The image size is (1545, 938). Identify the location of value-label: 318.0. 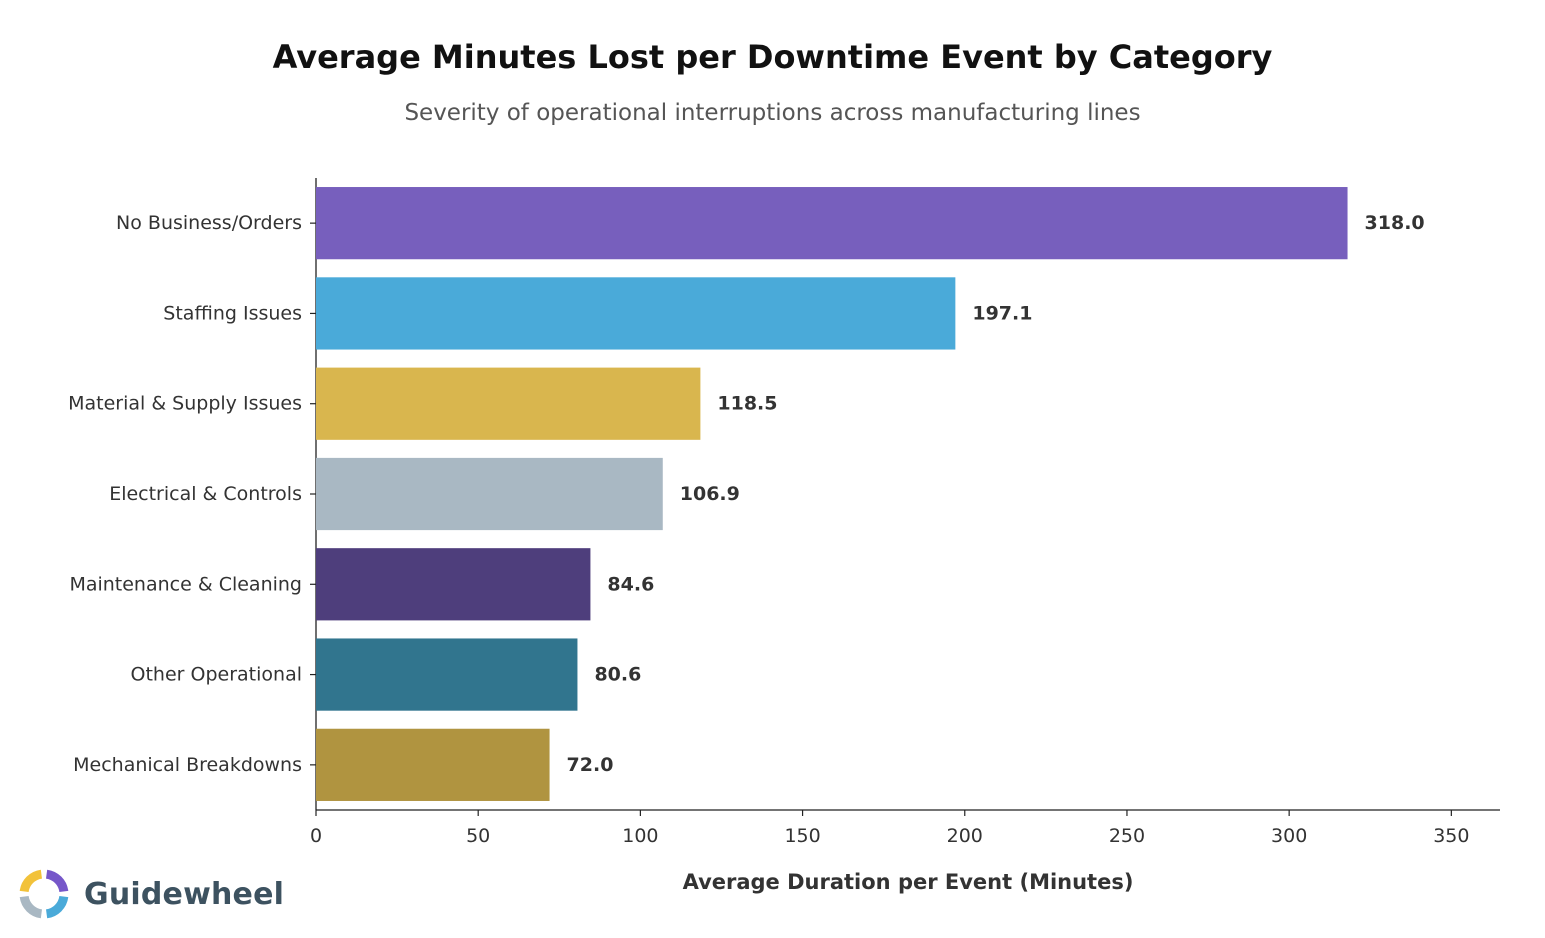
(1395, 223).